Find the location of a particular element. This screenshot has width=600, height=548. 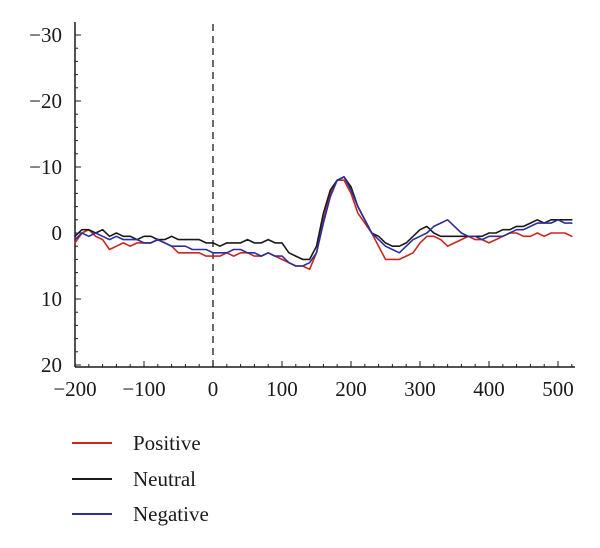

legend-label-negative: Negative is located at coordinates (171, 514).